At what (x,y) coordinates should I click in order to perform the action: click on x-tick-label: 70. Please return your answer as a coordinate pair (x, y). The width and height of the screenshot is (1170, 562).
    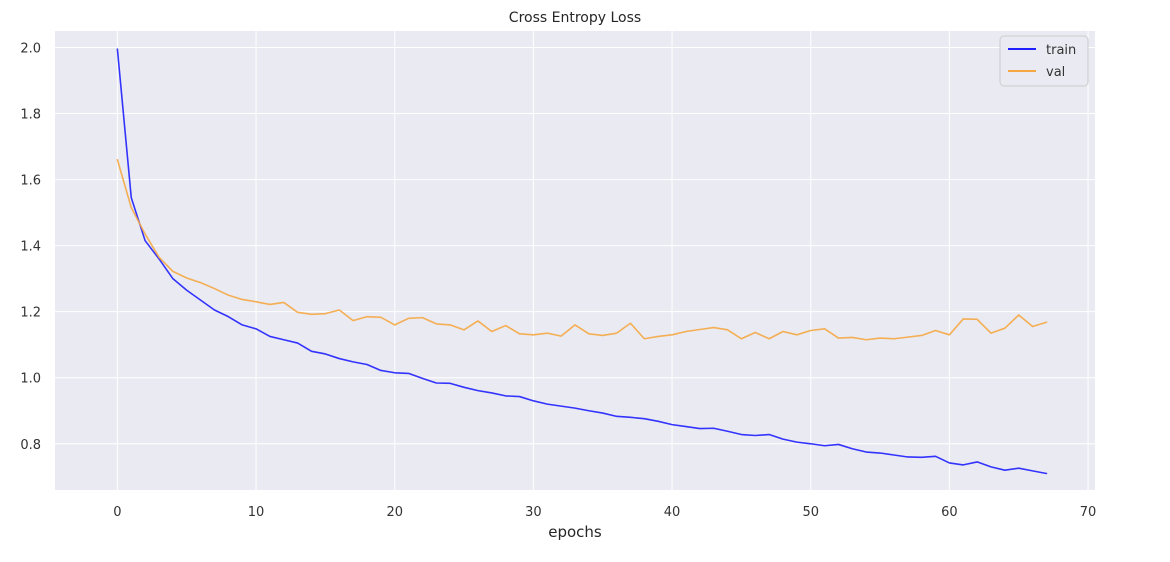
    Looking at the image, I should click on (1088, 512).